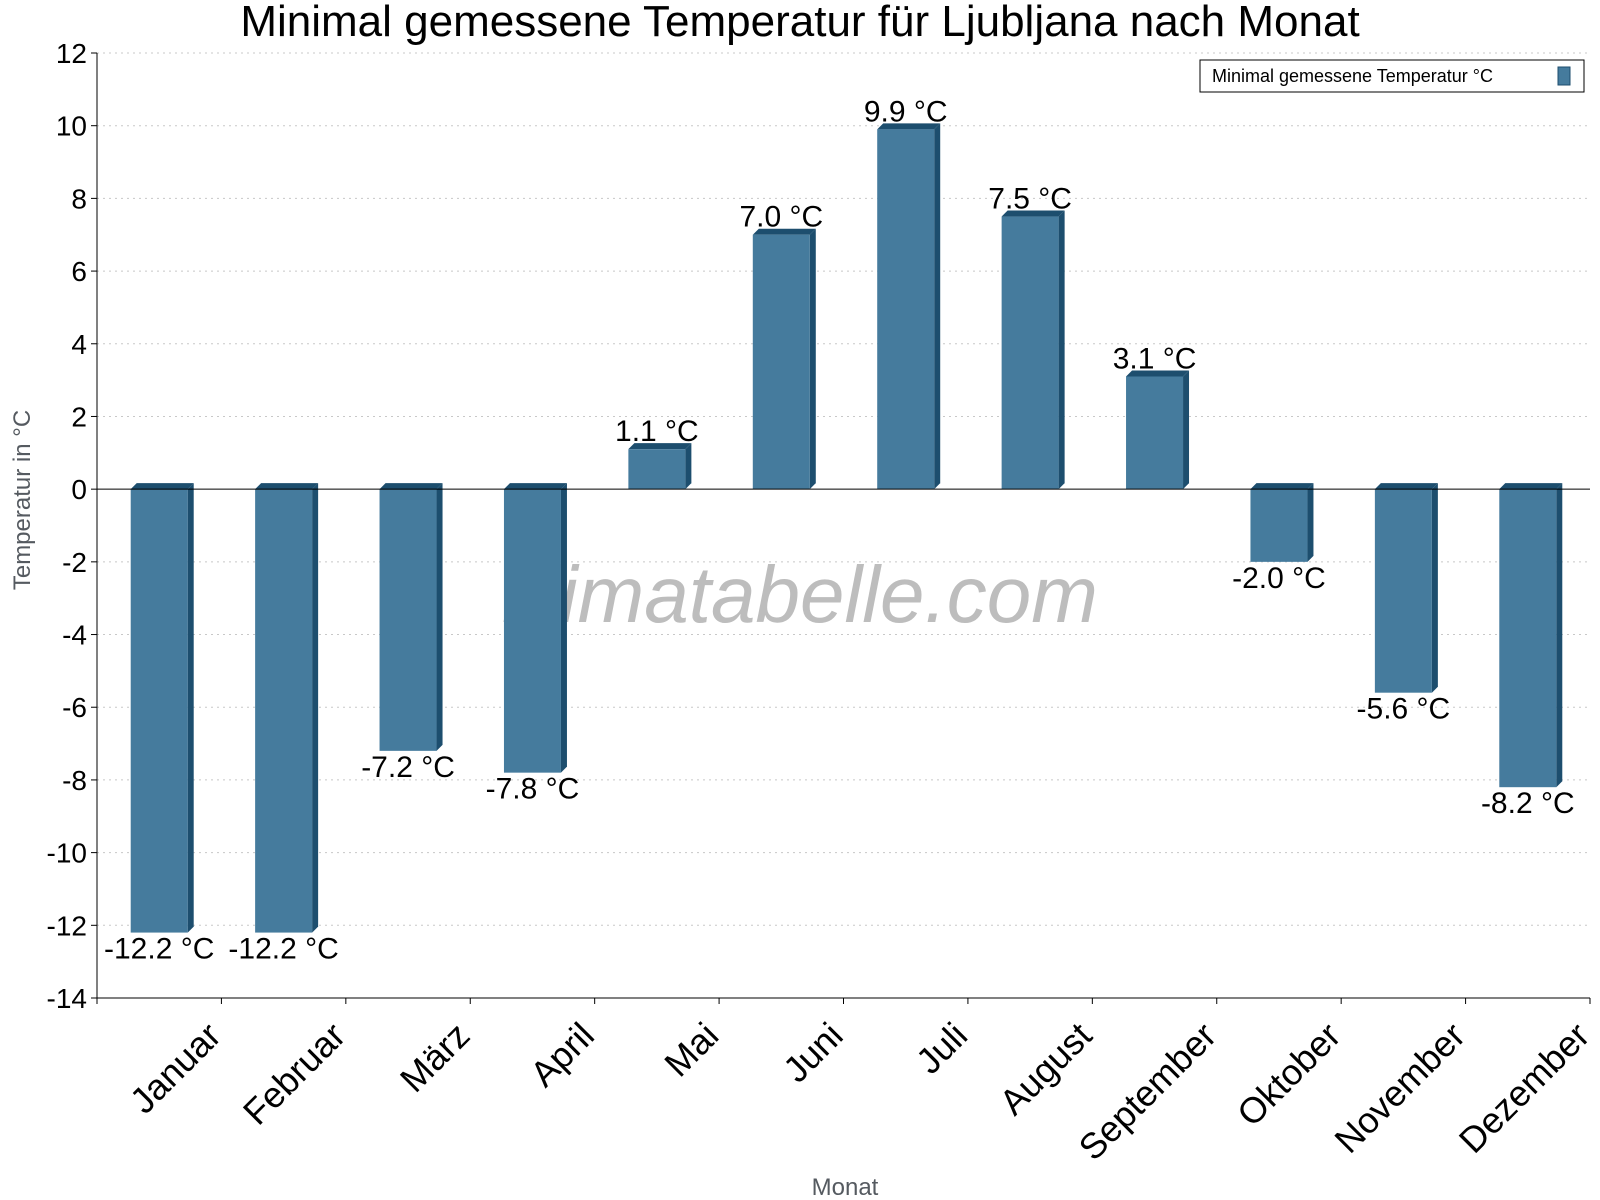 The image size is (1600, 1200). What do you see at coordinates (67, 925) in the screenshot?
I see `y-tick-label-12: -12` at bounding box center [67, 925].